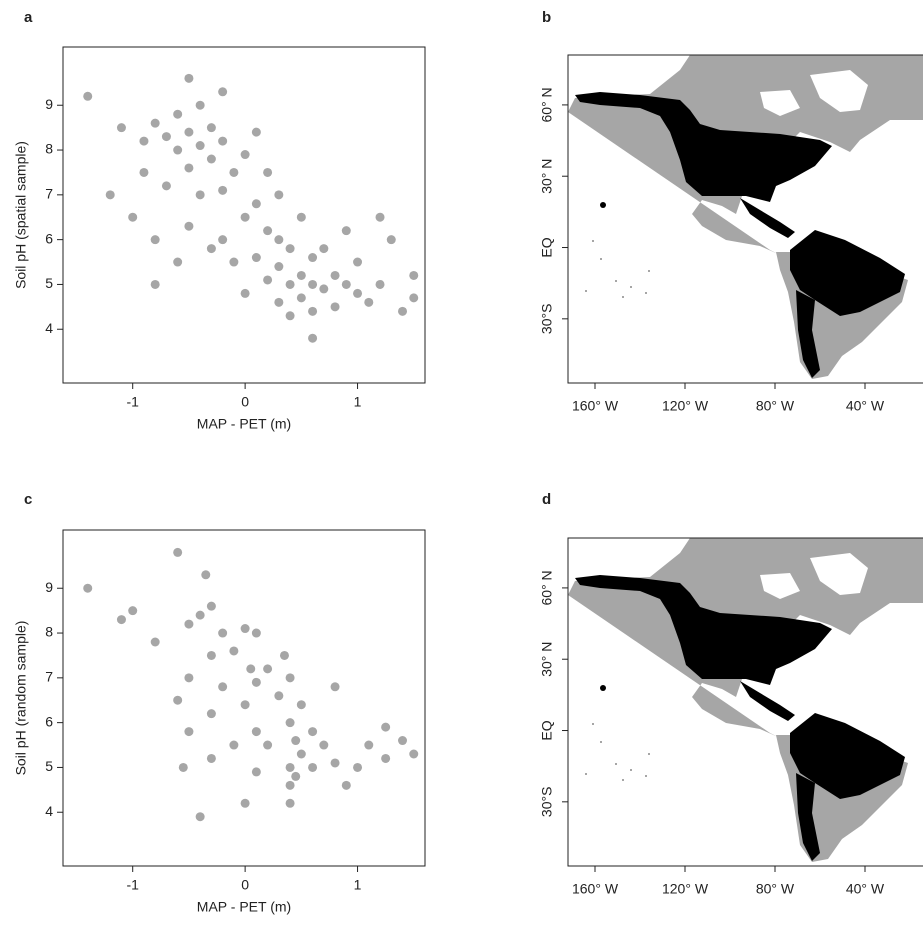 This screenshot has height=925, width=923. I want to click on x-tick-label: 1, so click(358, 885).